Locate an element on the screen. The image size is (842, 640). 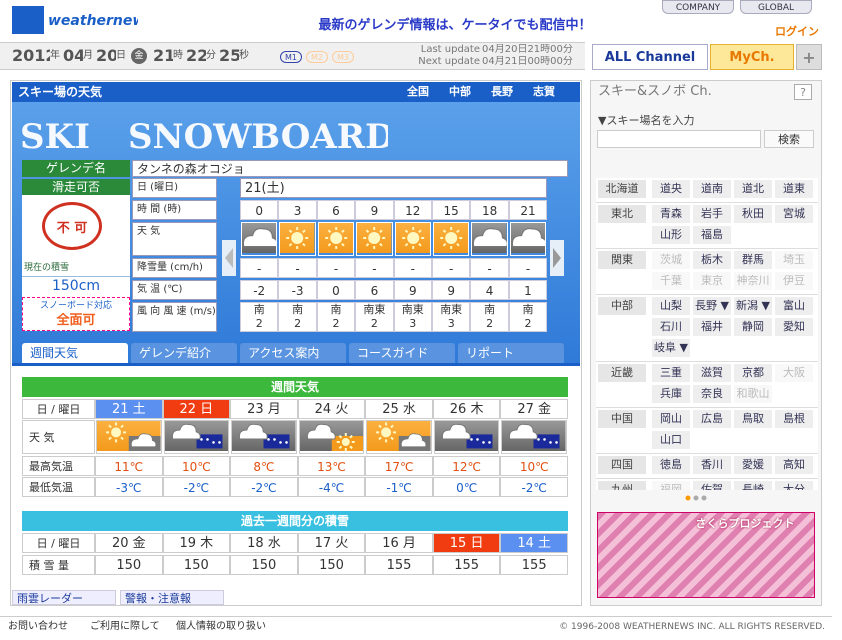
prefecture: 石川 is located at coordinates (671, 327).